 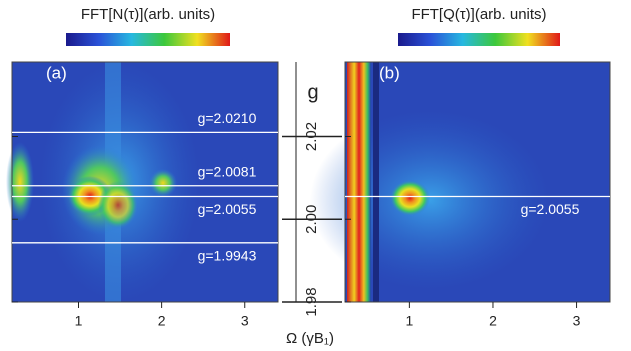 What do you see at coordinates (227, 118) in the screenshot?
I see `line-label: g=2.0210` at bounding box center [227, 118].